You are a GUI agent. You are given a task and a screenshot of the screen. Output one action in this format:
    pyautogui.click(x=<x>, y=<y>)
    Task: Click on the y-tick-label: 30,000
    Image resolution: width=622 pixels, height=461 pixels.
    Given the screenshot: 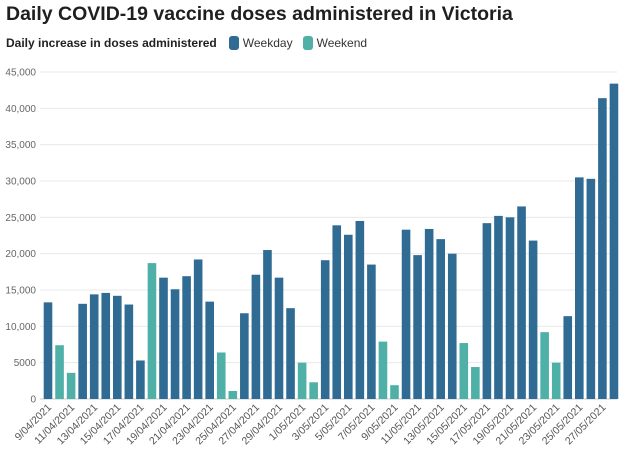 What is the action you would take?
    pyautogui.click(x=20, y=182)
    